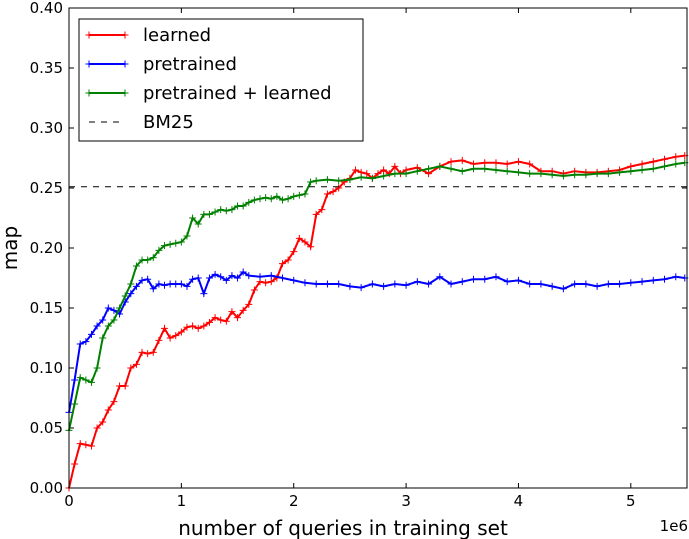 The height and width of the screenshot is (539, 689). I want to click on y-tick-label: 0.00, so click(46, 488).